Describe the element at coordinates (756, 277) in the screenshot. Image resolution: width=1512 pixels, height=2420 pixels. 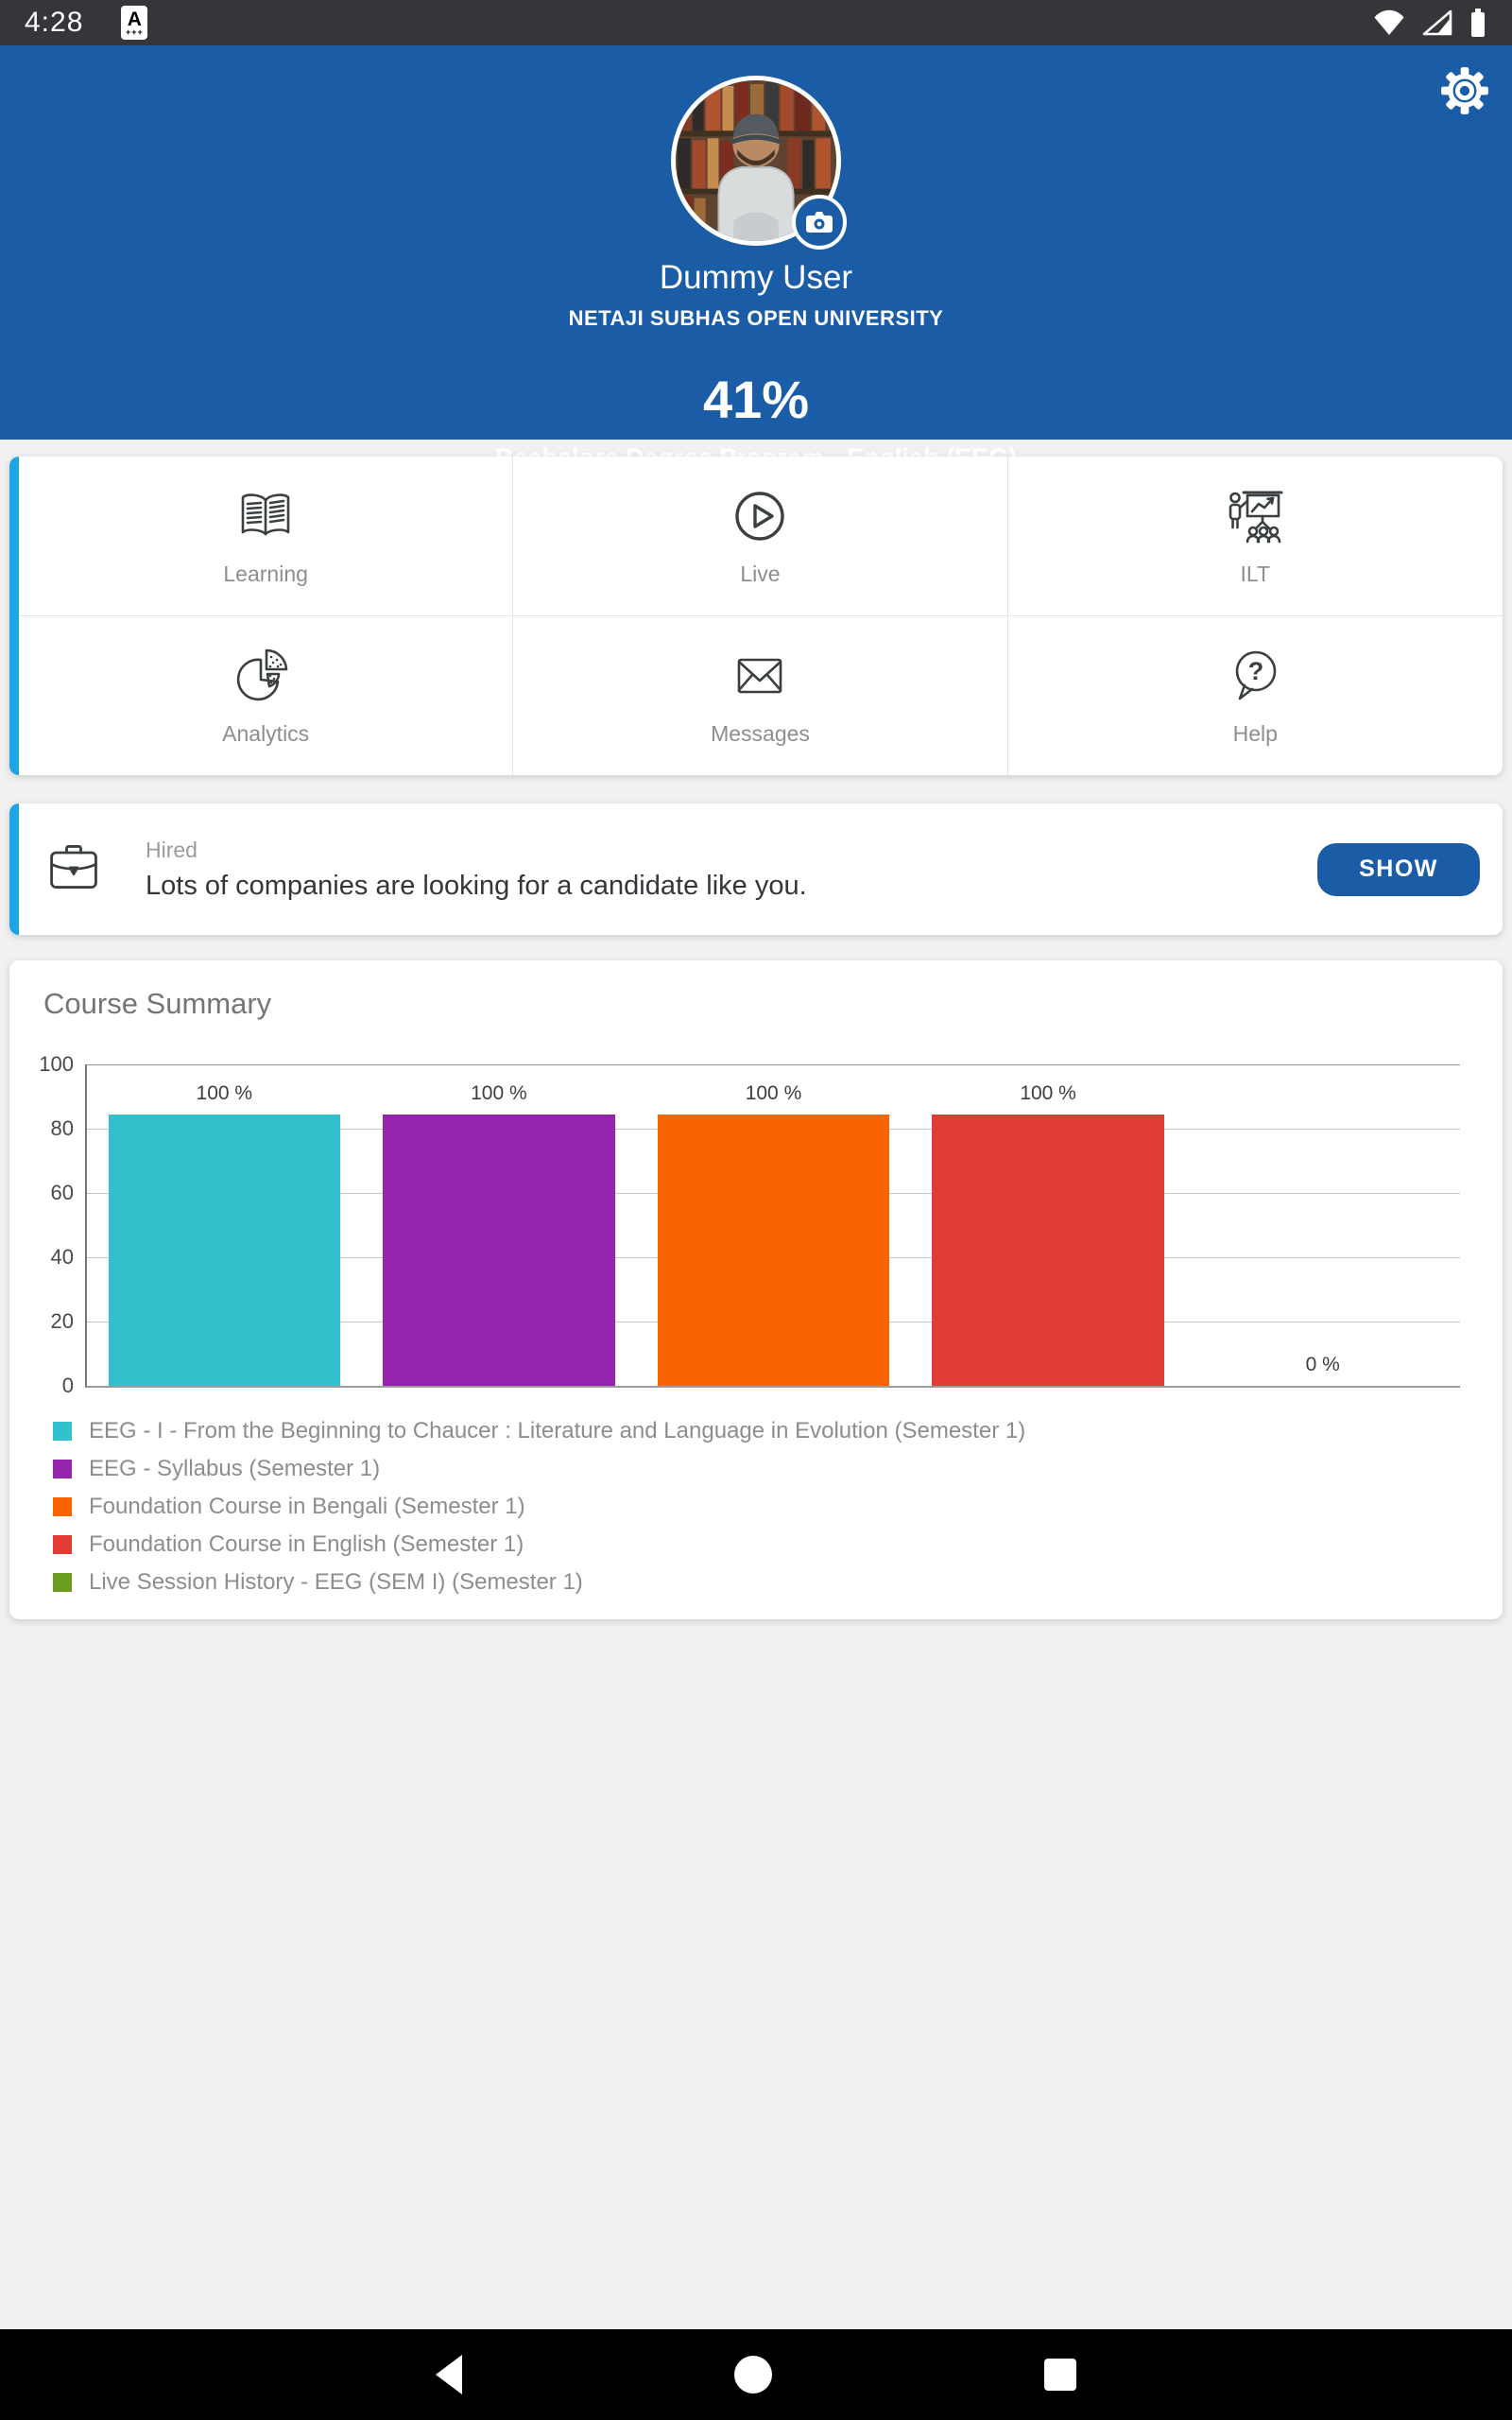
I see `user-name: Dummy User` at that location.